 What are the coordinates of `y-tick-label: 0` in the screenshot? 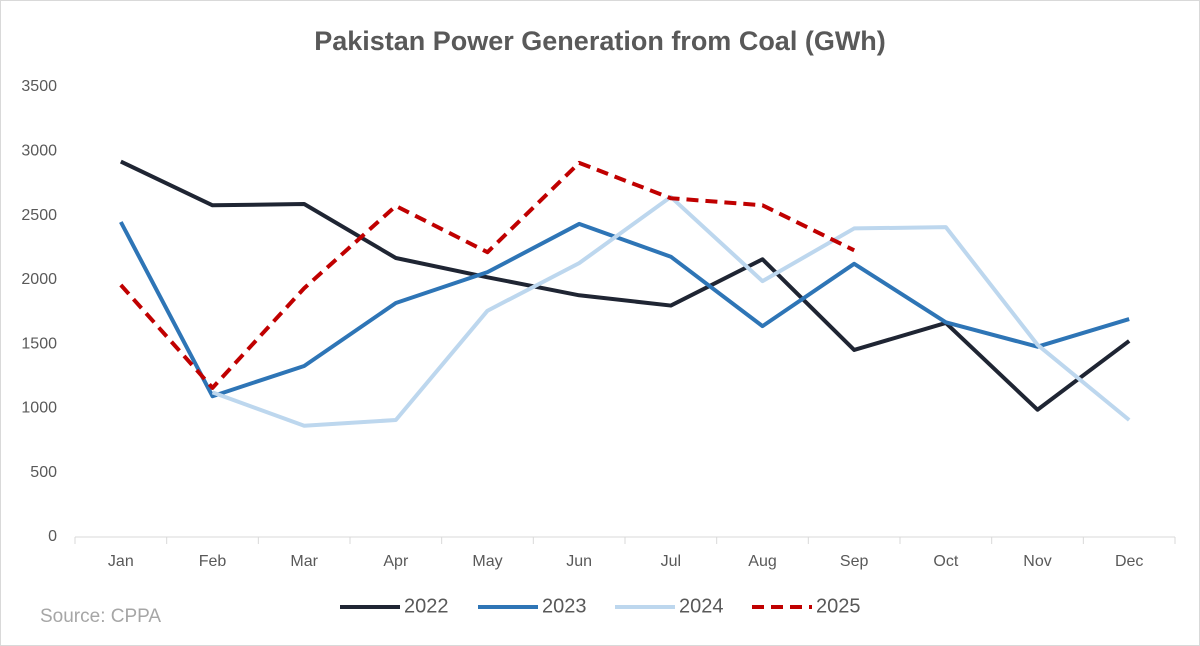 It's located at (52, 536).